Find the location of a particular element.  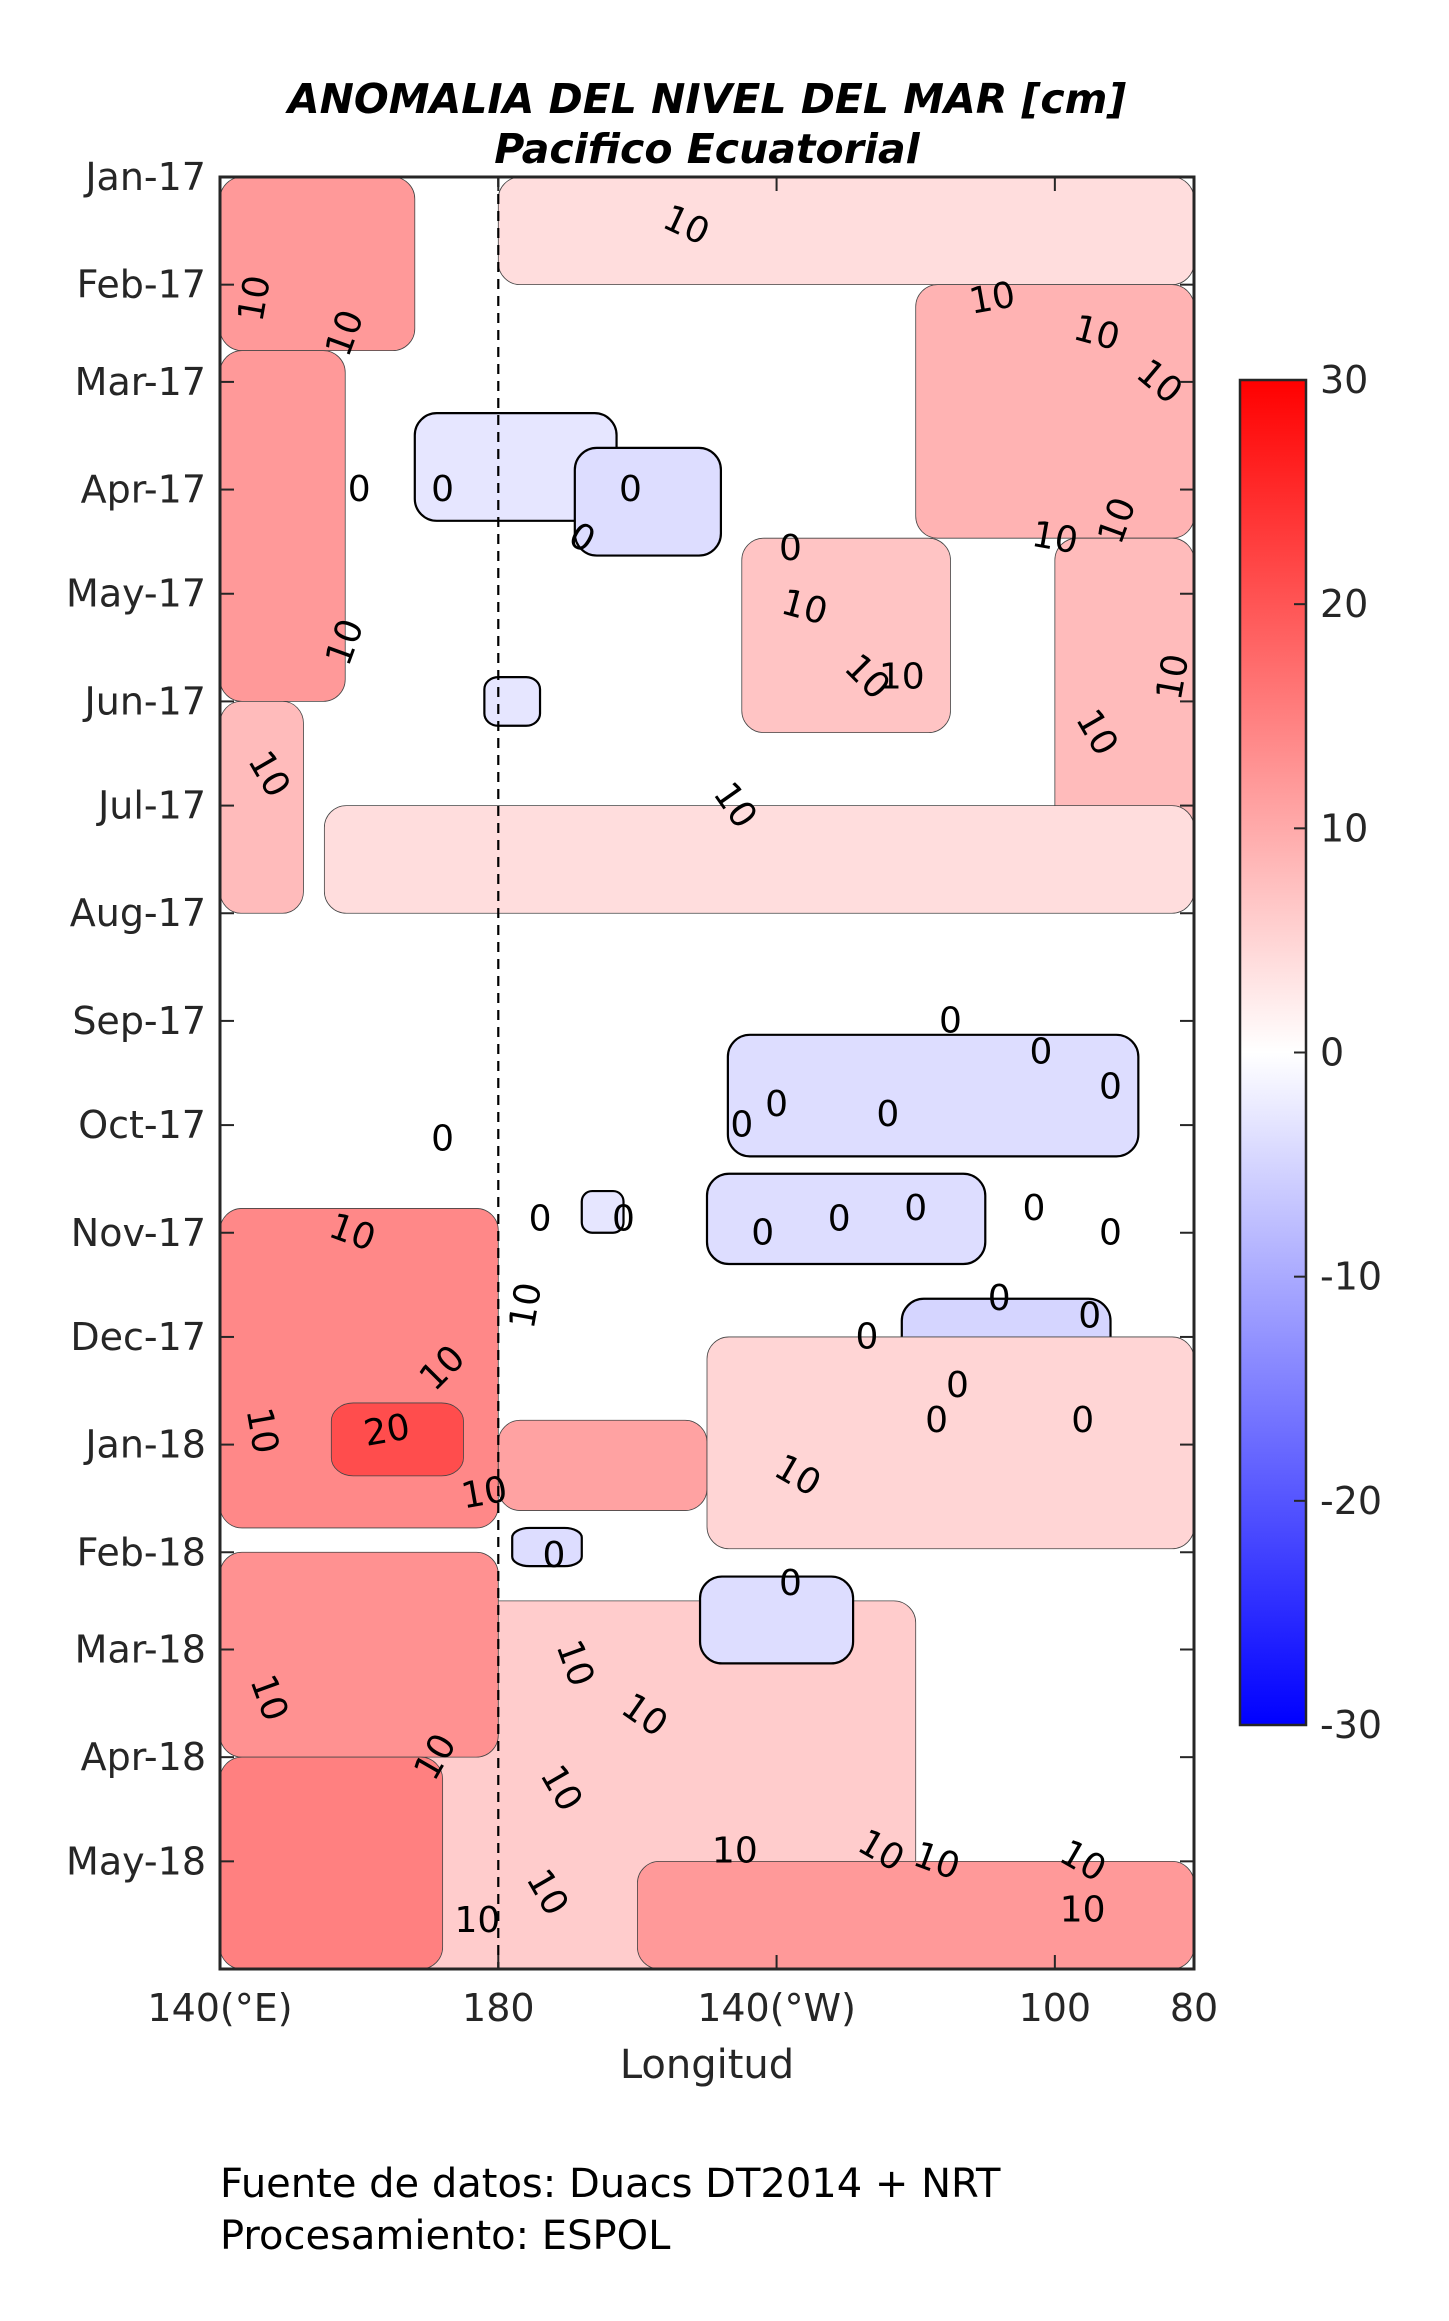

contour-label-29: 0 is located at coordinates (623, 1218).